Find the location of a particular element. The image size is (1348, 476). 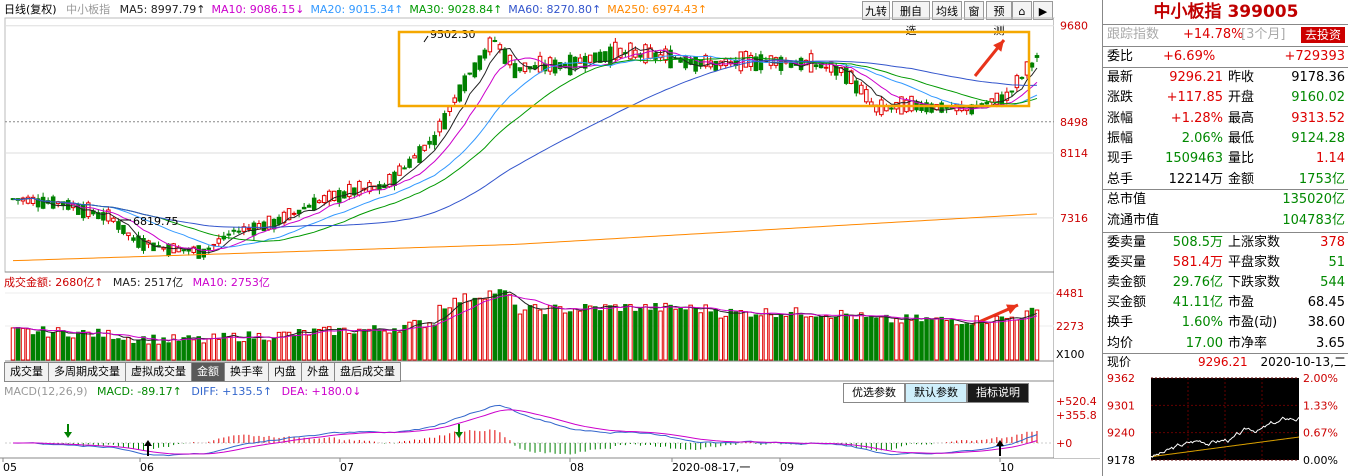

tab-4: 换手率 is located at coordinates (247, 372).